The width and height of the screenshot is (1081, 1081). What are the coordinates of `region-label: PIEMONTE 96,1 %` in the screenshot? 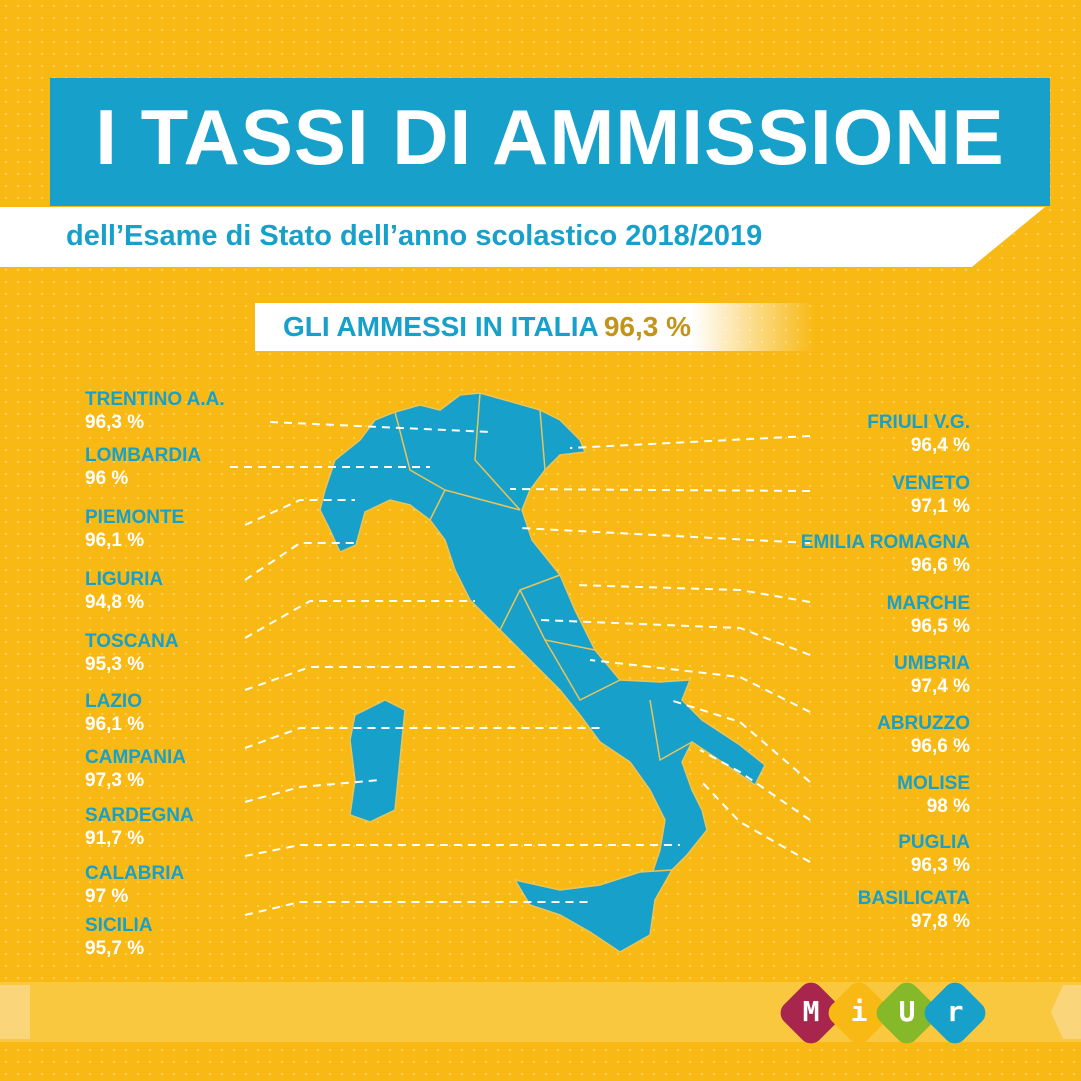 It's located at (134, 529).